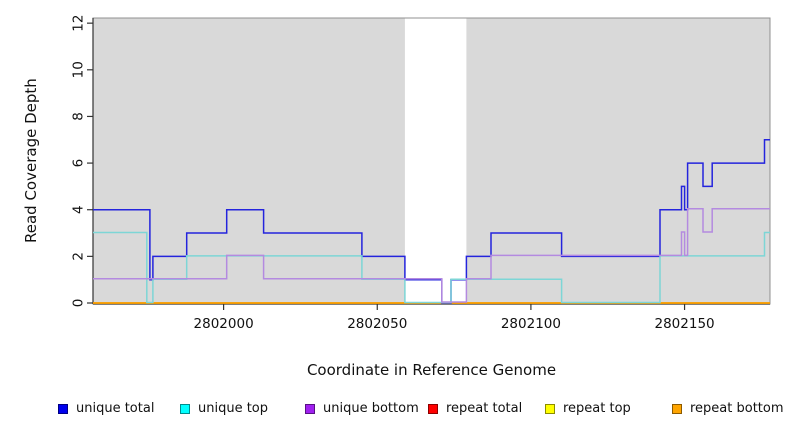 The height and width of the screenshot is (432, 792). I want to click on y-tick-label: 4, so click(79, 209).